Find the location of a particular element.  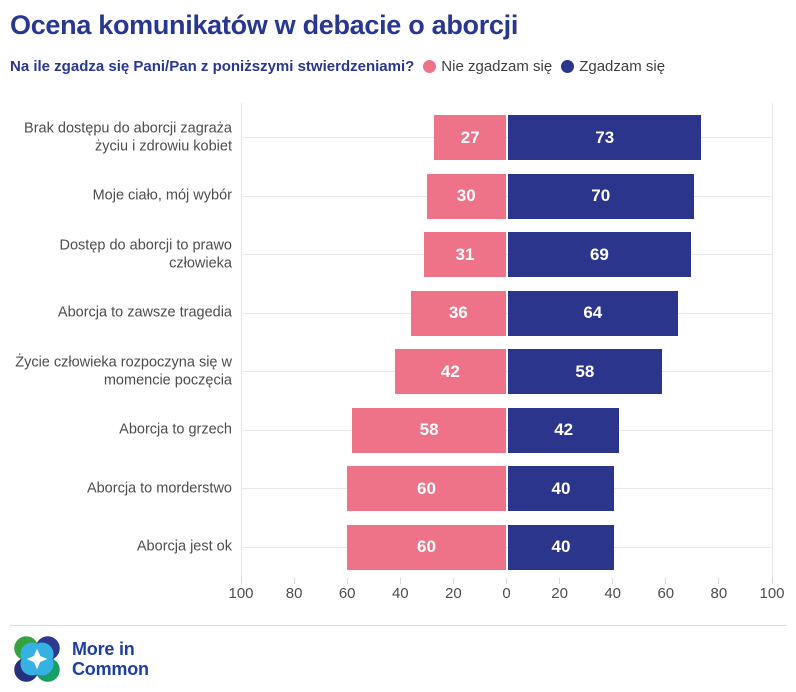

bar-value-agree: 42 is located at coordinates (564, 429).